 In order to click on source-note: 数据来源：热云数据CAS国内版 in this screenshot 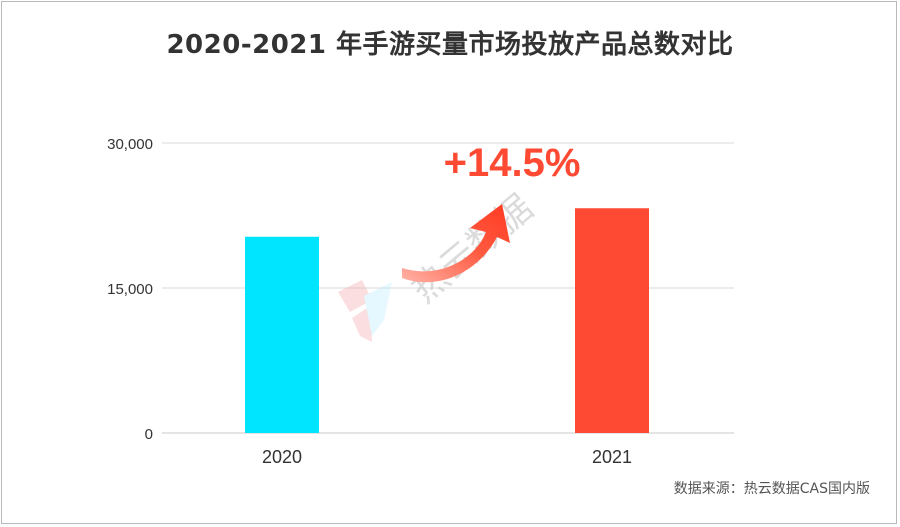, I will do `click(771, 489)`.